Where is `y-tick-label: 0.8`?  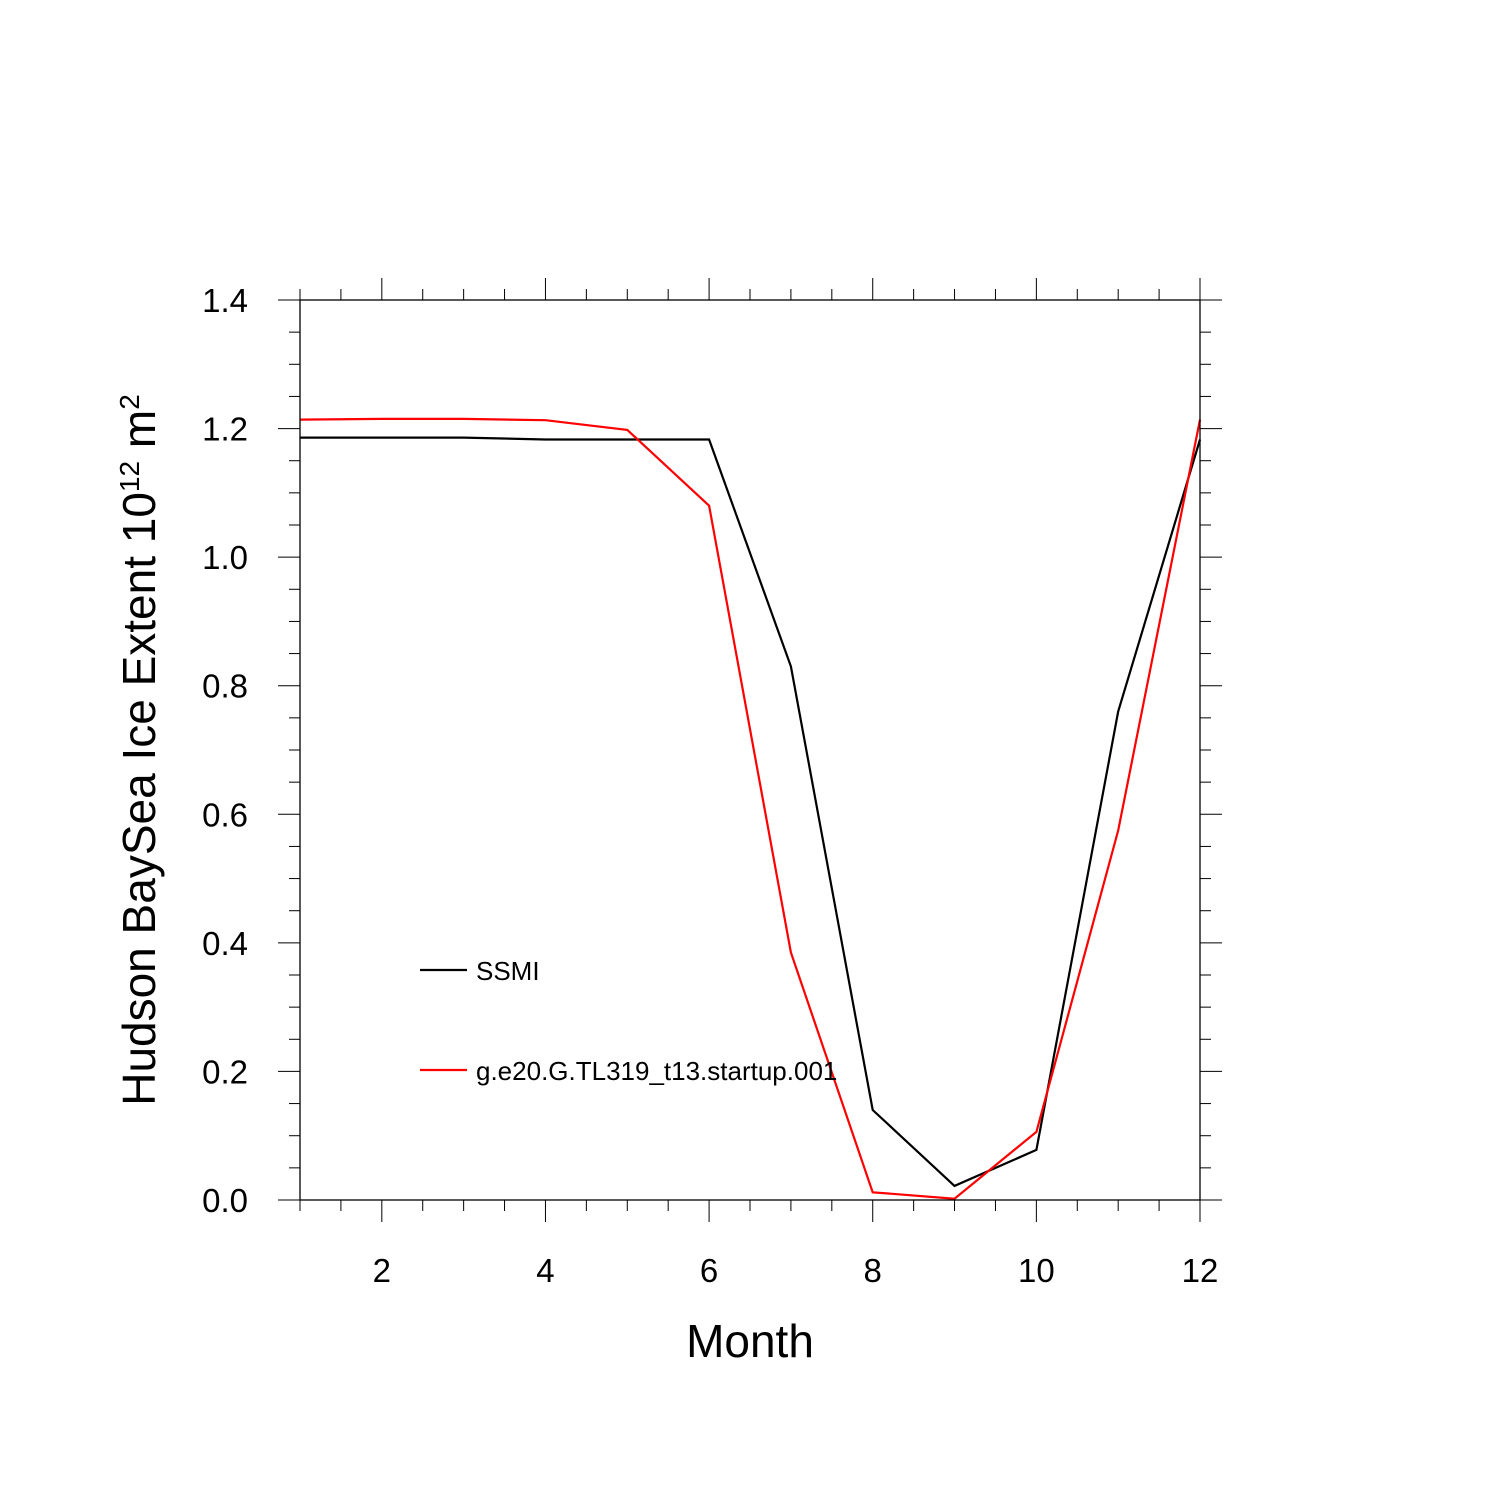 y-tick-label: 0.8 is located at coordinates (225, 686).